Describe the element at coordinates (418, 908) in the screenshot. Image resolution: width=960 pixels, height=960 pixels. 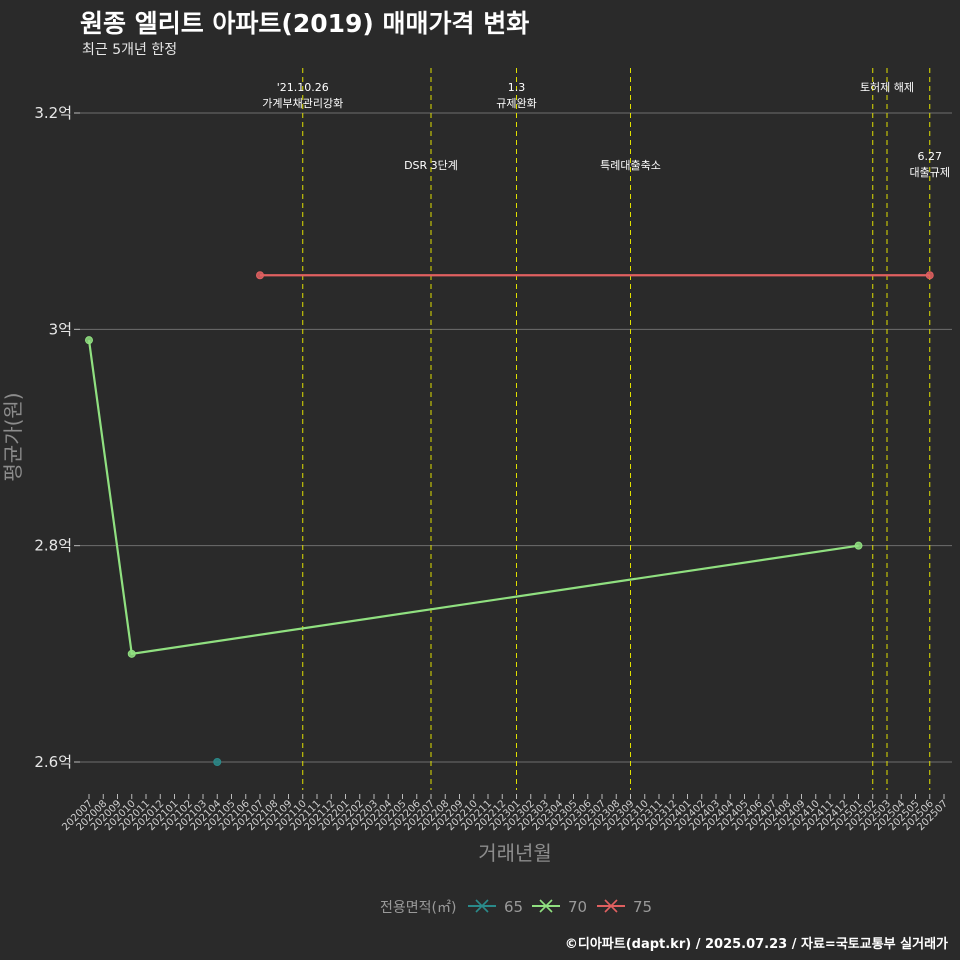
I see `legend-title: 전용면적(㎡)` at that location.